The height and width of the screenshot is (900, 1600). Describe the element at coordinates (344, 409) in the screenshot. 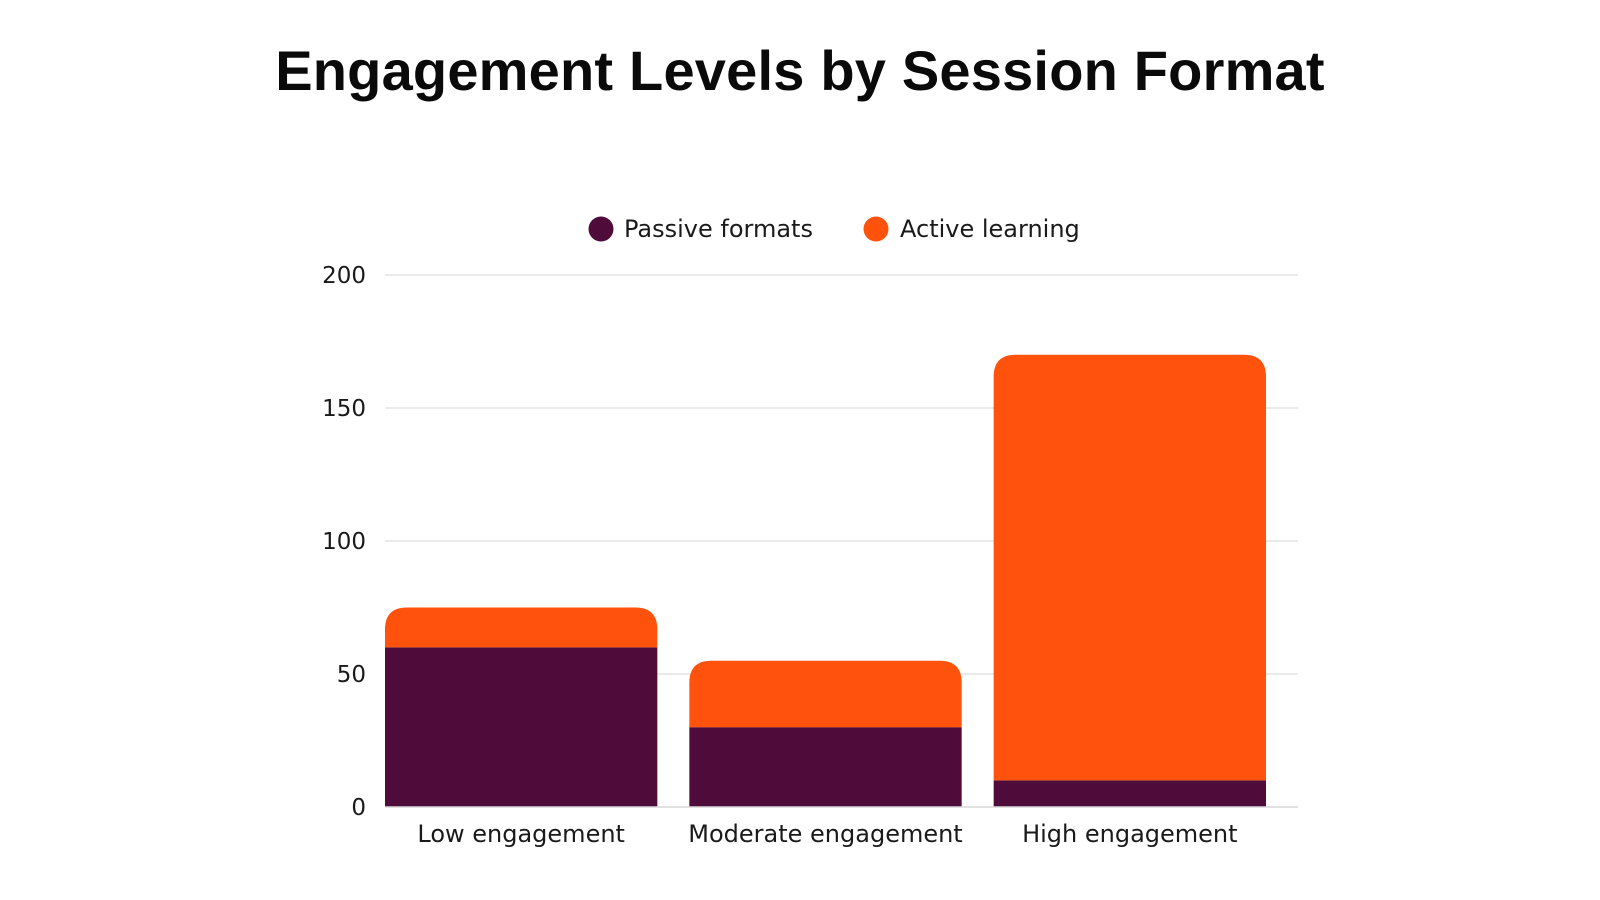

I see `y-tick-label: 150` at that location.